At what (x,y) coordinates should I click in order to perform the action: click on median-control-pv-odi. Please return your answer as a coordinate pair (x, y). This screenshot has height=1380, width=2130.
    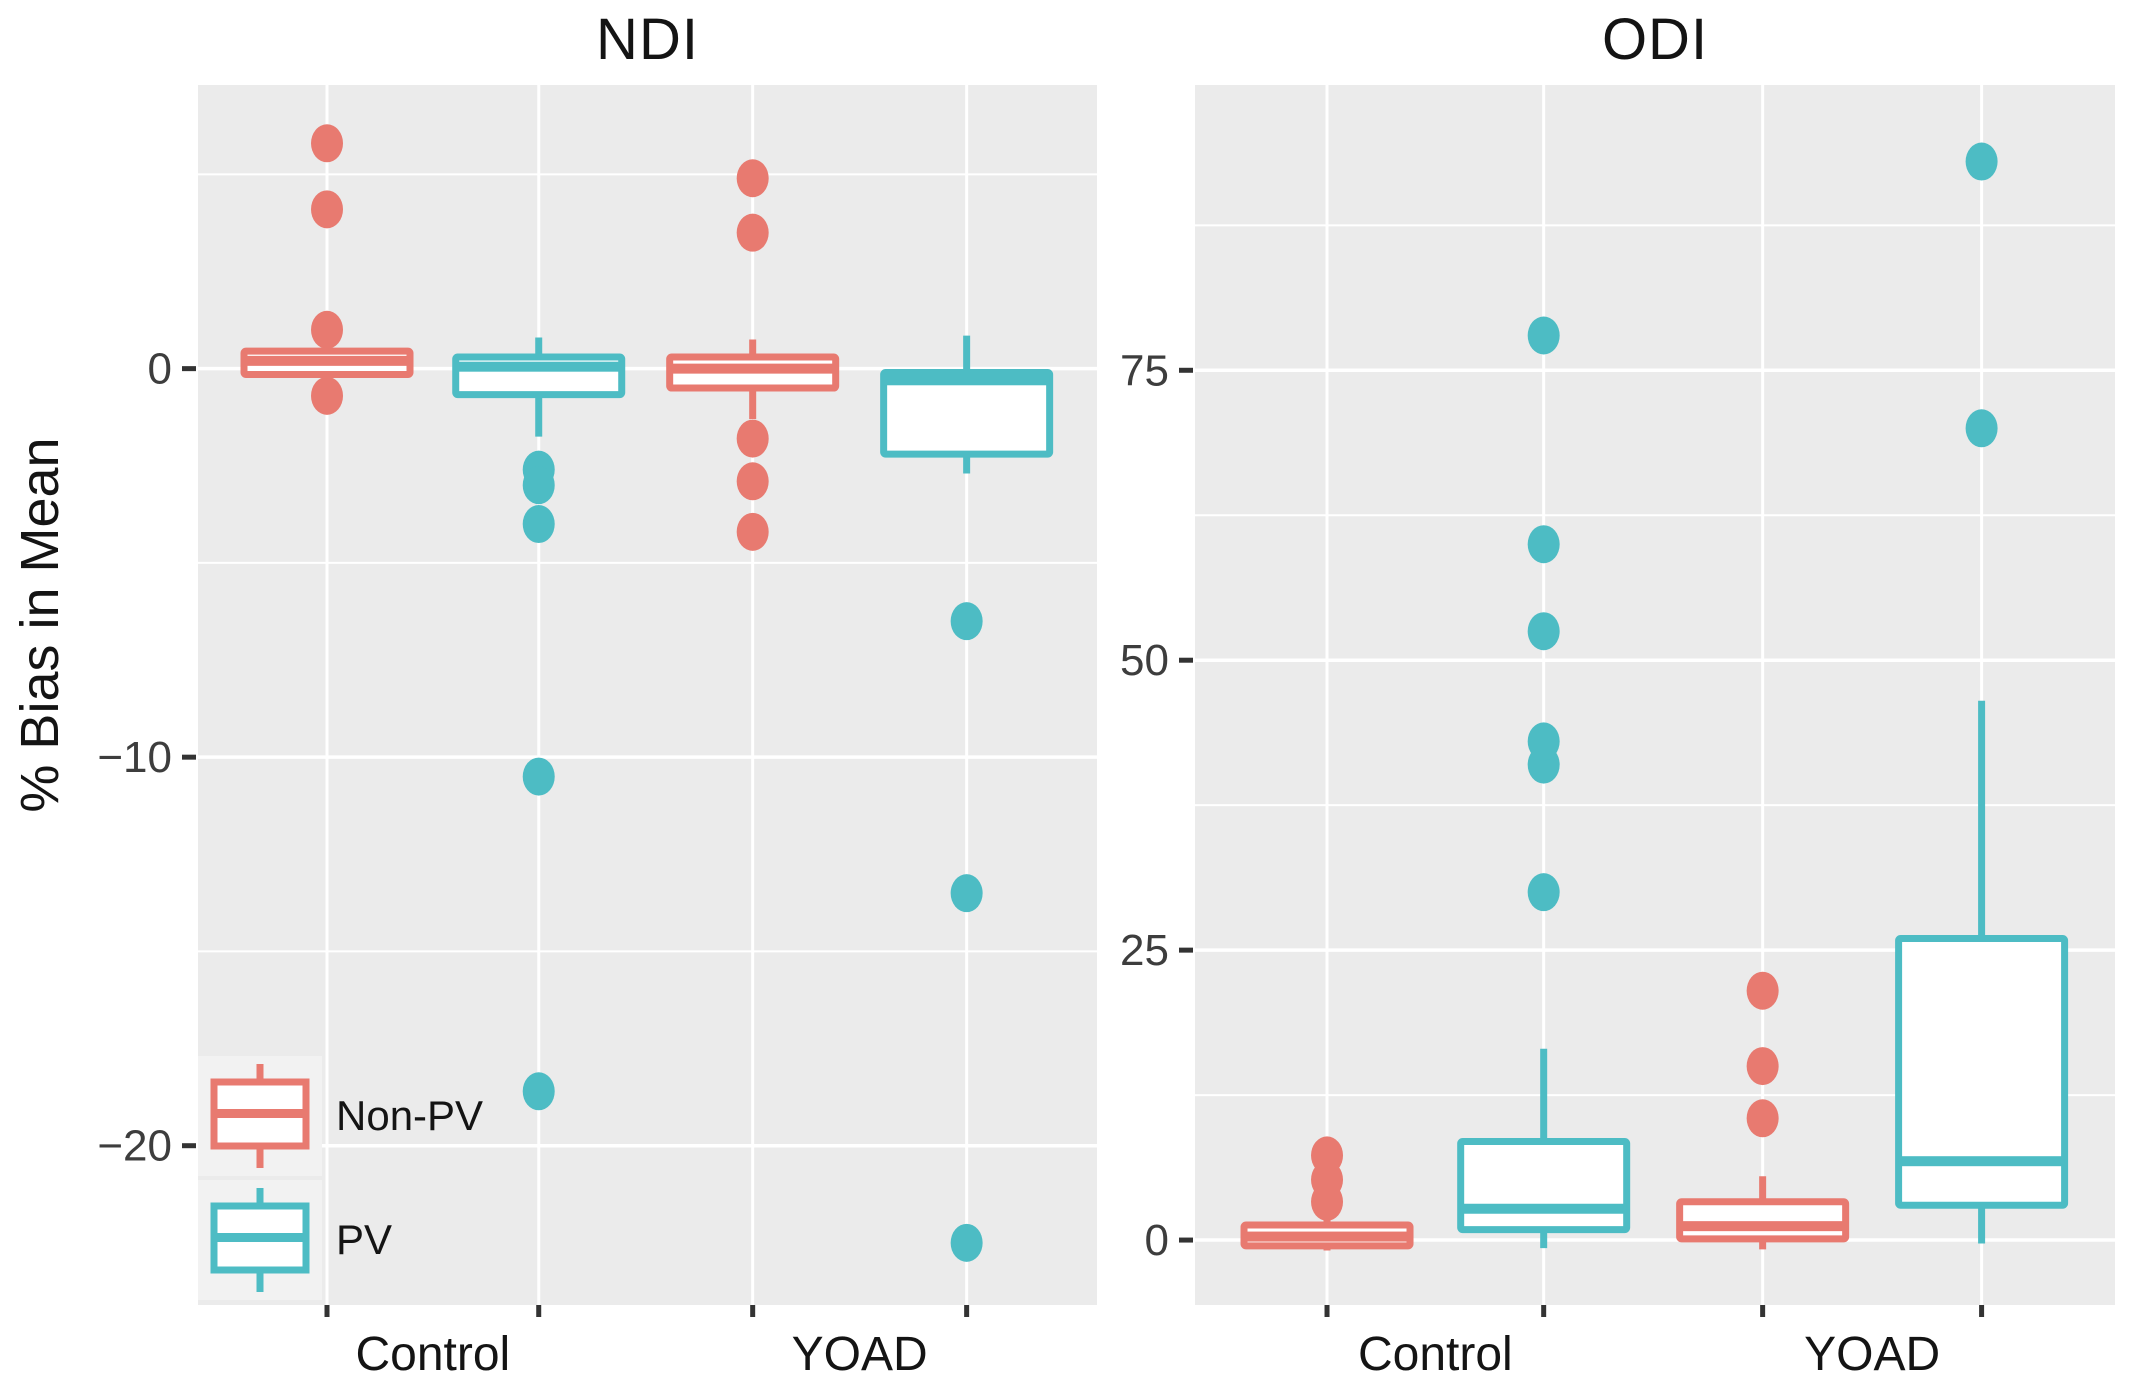
    Looking at the image, I should click on (1543, 1208).